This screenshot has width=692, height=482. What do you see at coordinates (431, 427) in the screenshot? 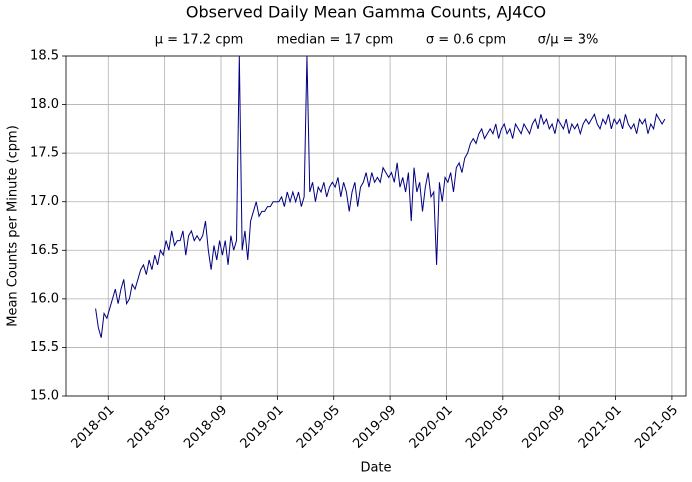
I see `x-tick-label: 2020-01` at bounding box center [431, 427].